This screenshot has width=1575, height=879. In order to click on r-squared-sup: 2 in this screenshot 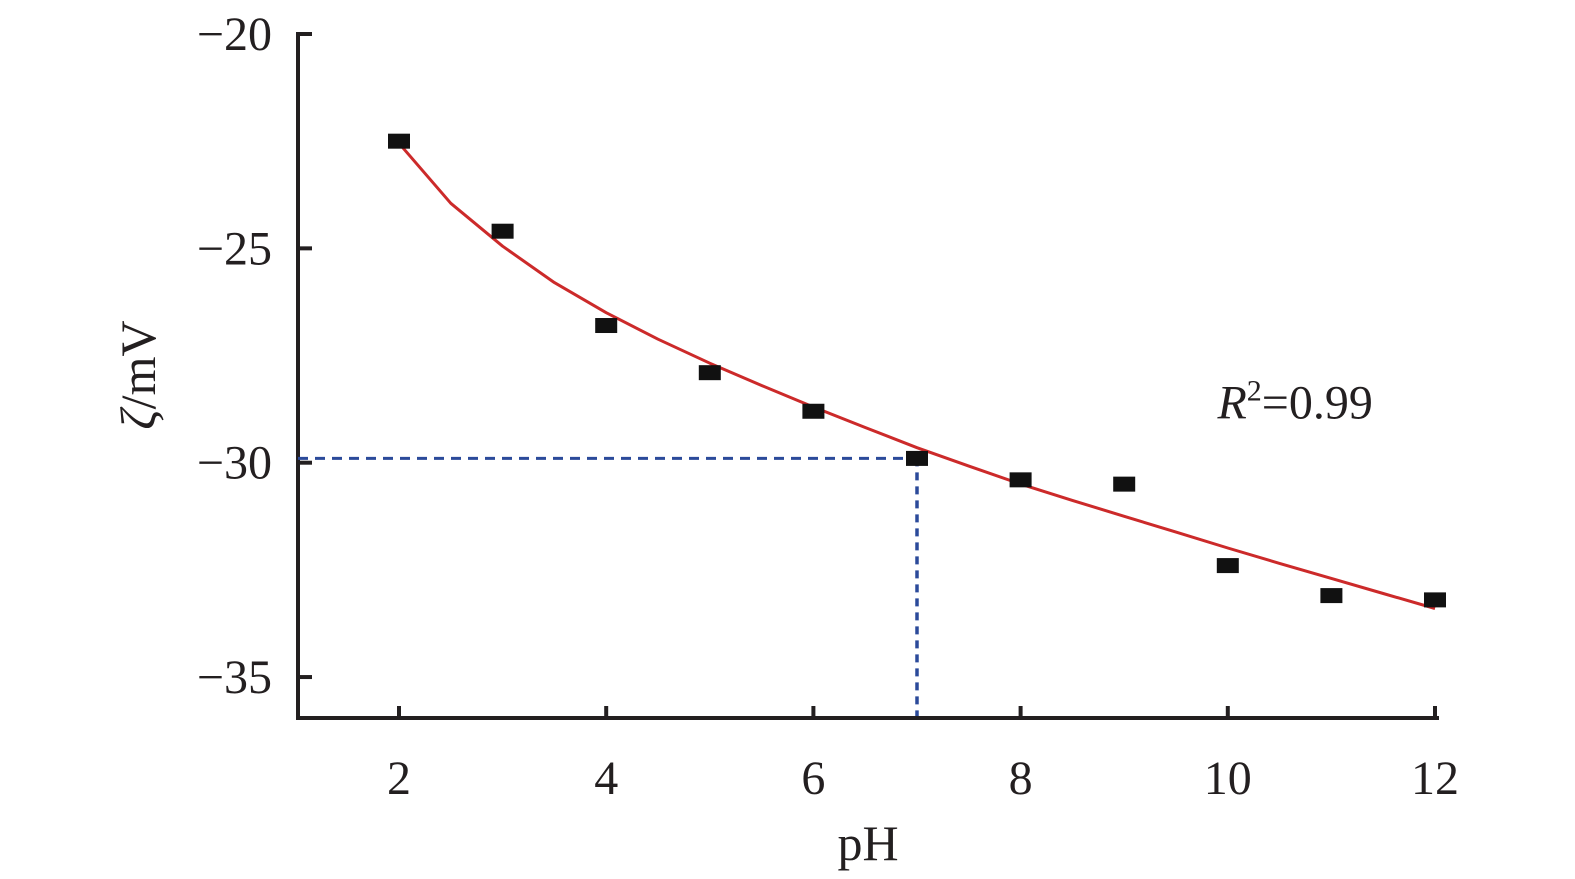, I will do `click(1254, 391)`.